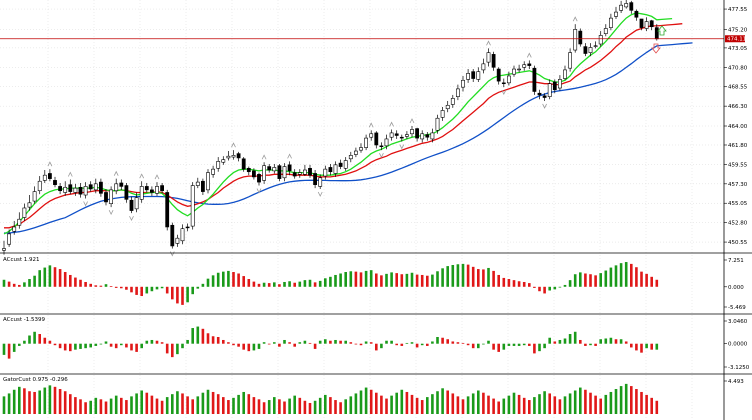 This screenshot has width=752, height=420. I want to click on price-tick-label: 473.05, so click(738, 49).